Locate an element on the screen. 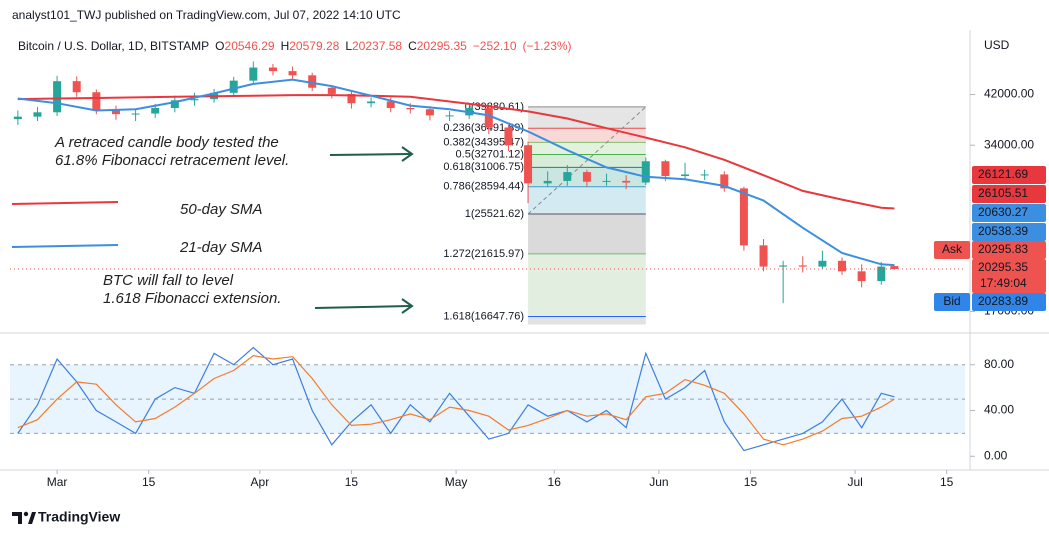 The height and width of the screenshot is (536, 1049). ohlc-key: C is located at coordinates (412, 46).